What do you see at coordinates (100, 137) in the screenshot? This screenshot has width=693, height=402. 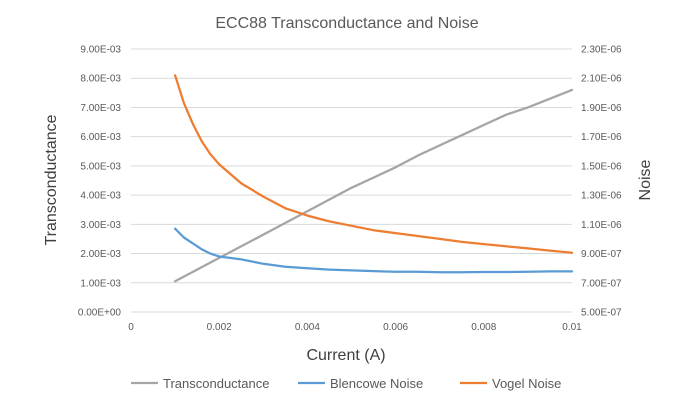 I see `y-left-tick-label: 6.00E-03` at bounding box center [100, 137].